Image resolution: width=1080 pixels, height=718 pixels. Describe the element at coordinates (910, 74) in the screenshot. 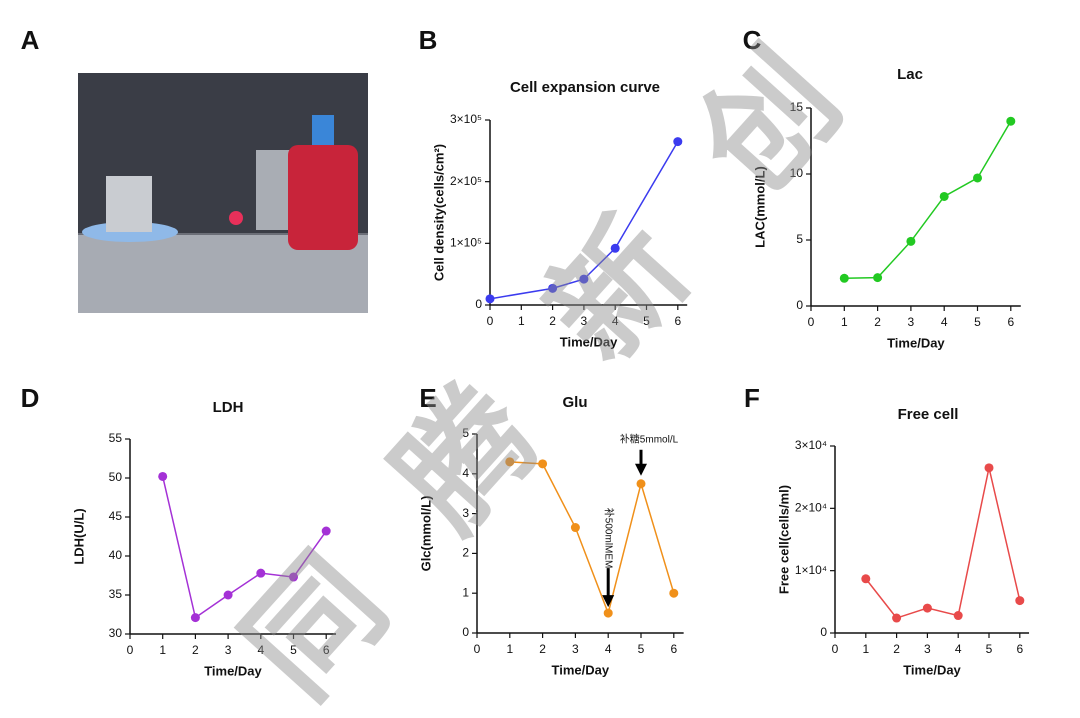

I see `chart-title: Lac` at that location.